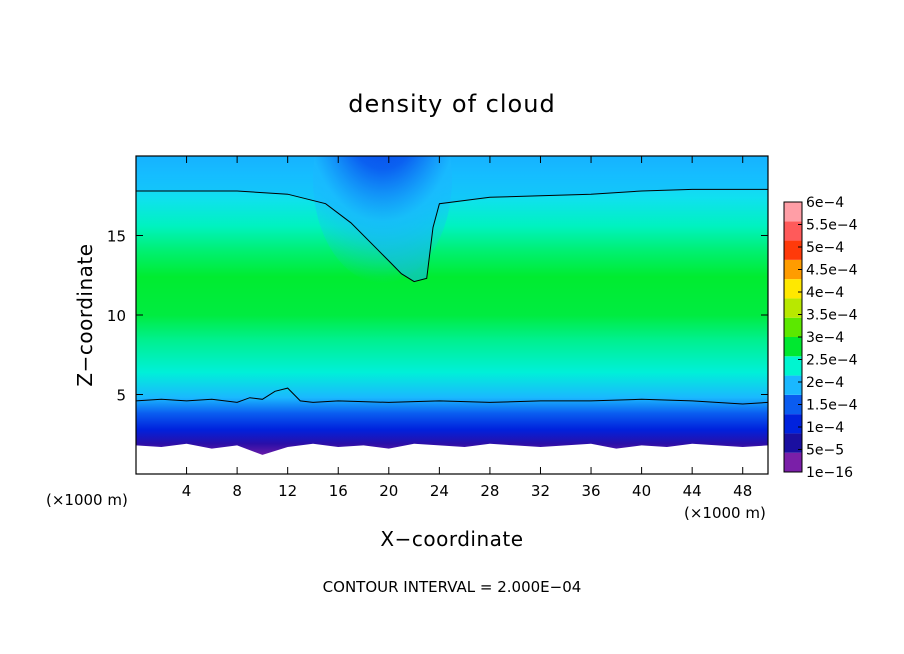 The height and width of the screenshot is (654, 904). What do you see at coordinates (388, 491) in the screenshot?
I see `x-tick-label: 20` at bounding box center [388, 491].